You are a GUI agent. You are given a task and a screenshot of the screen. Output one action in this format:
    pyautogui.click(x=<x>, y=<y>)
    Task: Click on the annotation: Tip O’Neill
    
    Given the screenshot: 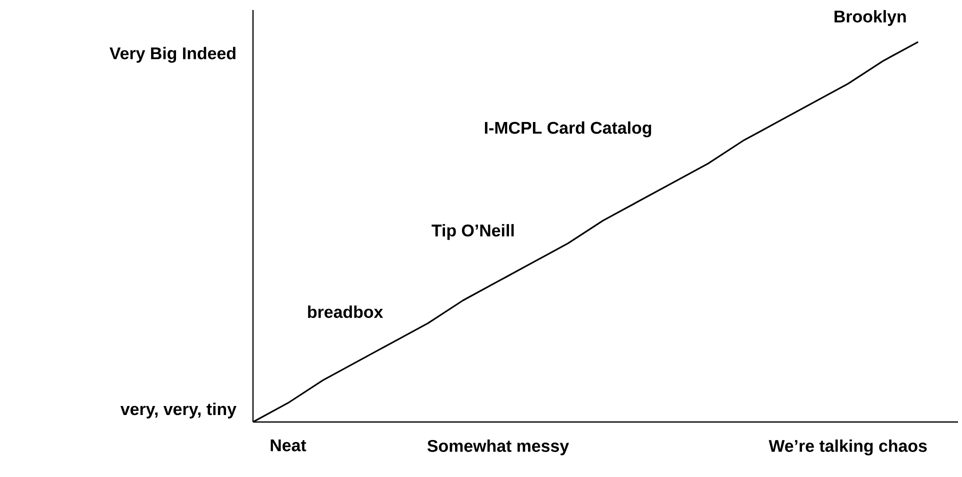 What is the action you would take?
    pyautogui.click(x=473, y=232)
    